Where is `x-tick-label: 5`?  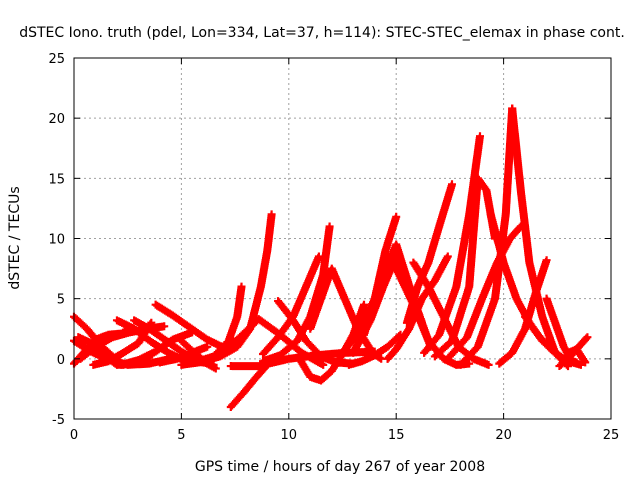 x-tick-label: 5 is located at coordinates (181, 435).